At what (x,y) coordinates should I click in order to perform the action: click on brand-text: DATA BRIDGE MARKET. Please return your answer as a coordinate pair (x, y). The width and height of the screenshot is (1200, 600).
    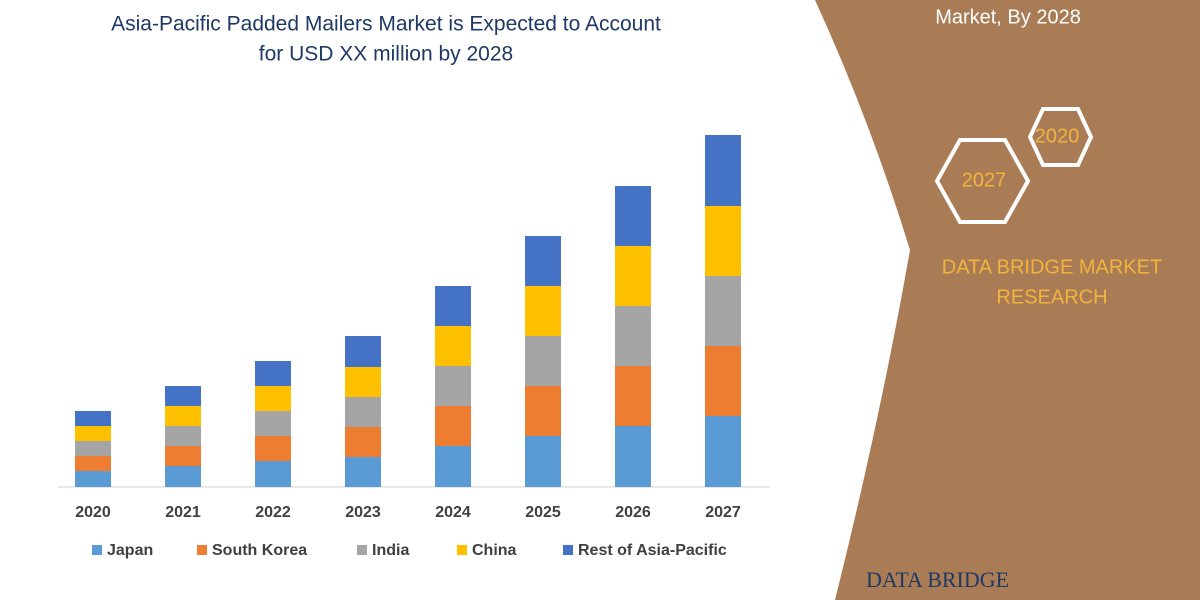
    Looking at the image, I should click on (1052, 267).